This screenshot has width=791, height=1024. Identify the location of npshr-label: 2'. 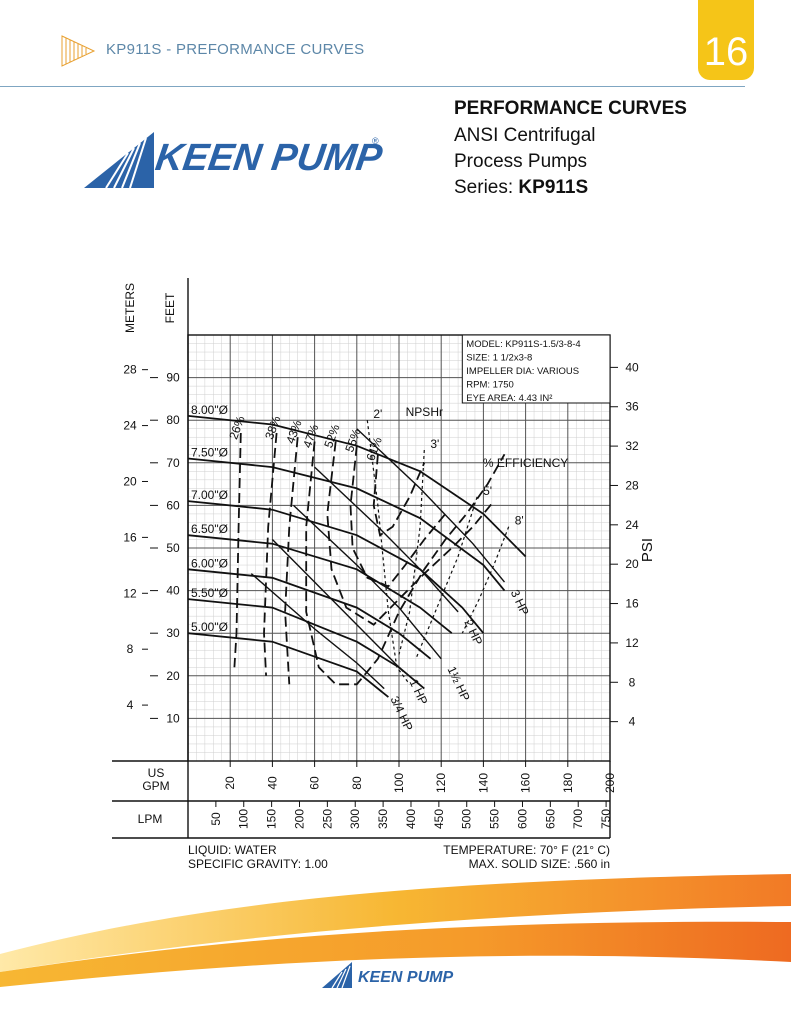
(377, 414).